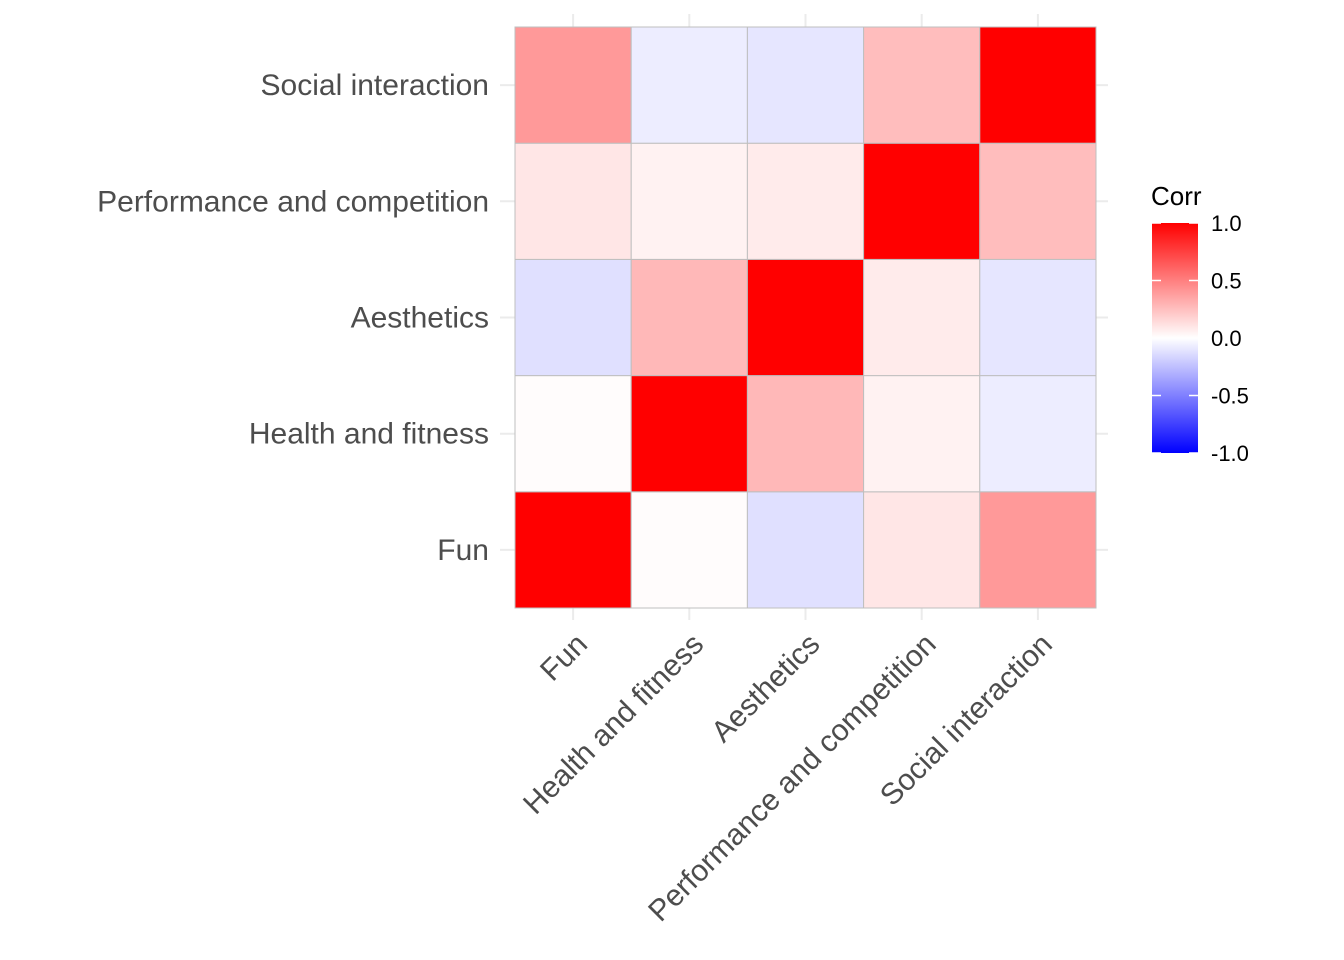  Describe the element at coordinates (375, 85) in the screenshot. I see `y-tick-label: Social interaction` at that location.